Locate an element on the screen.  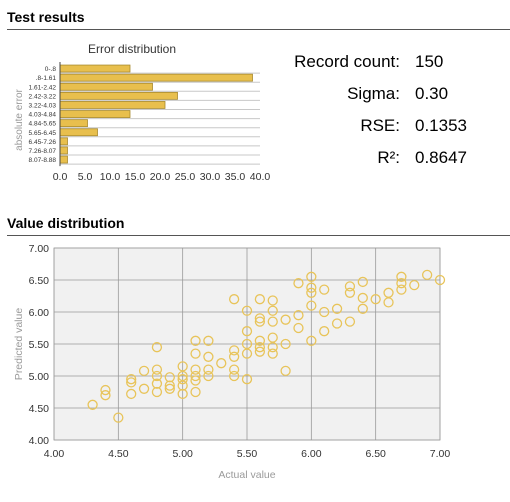
scatter-y-tick-label: 5.50 is located at coordinates (39, 345).